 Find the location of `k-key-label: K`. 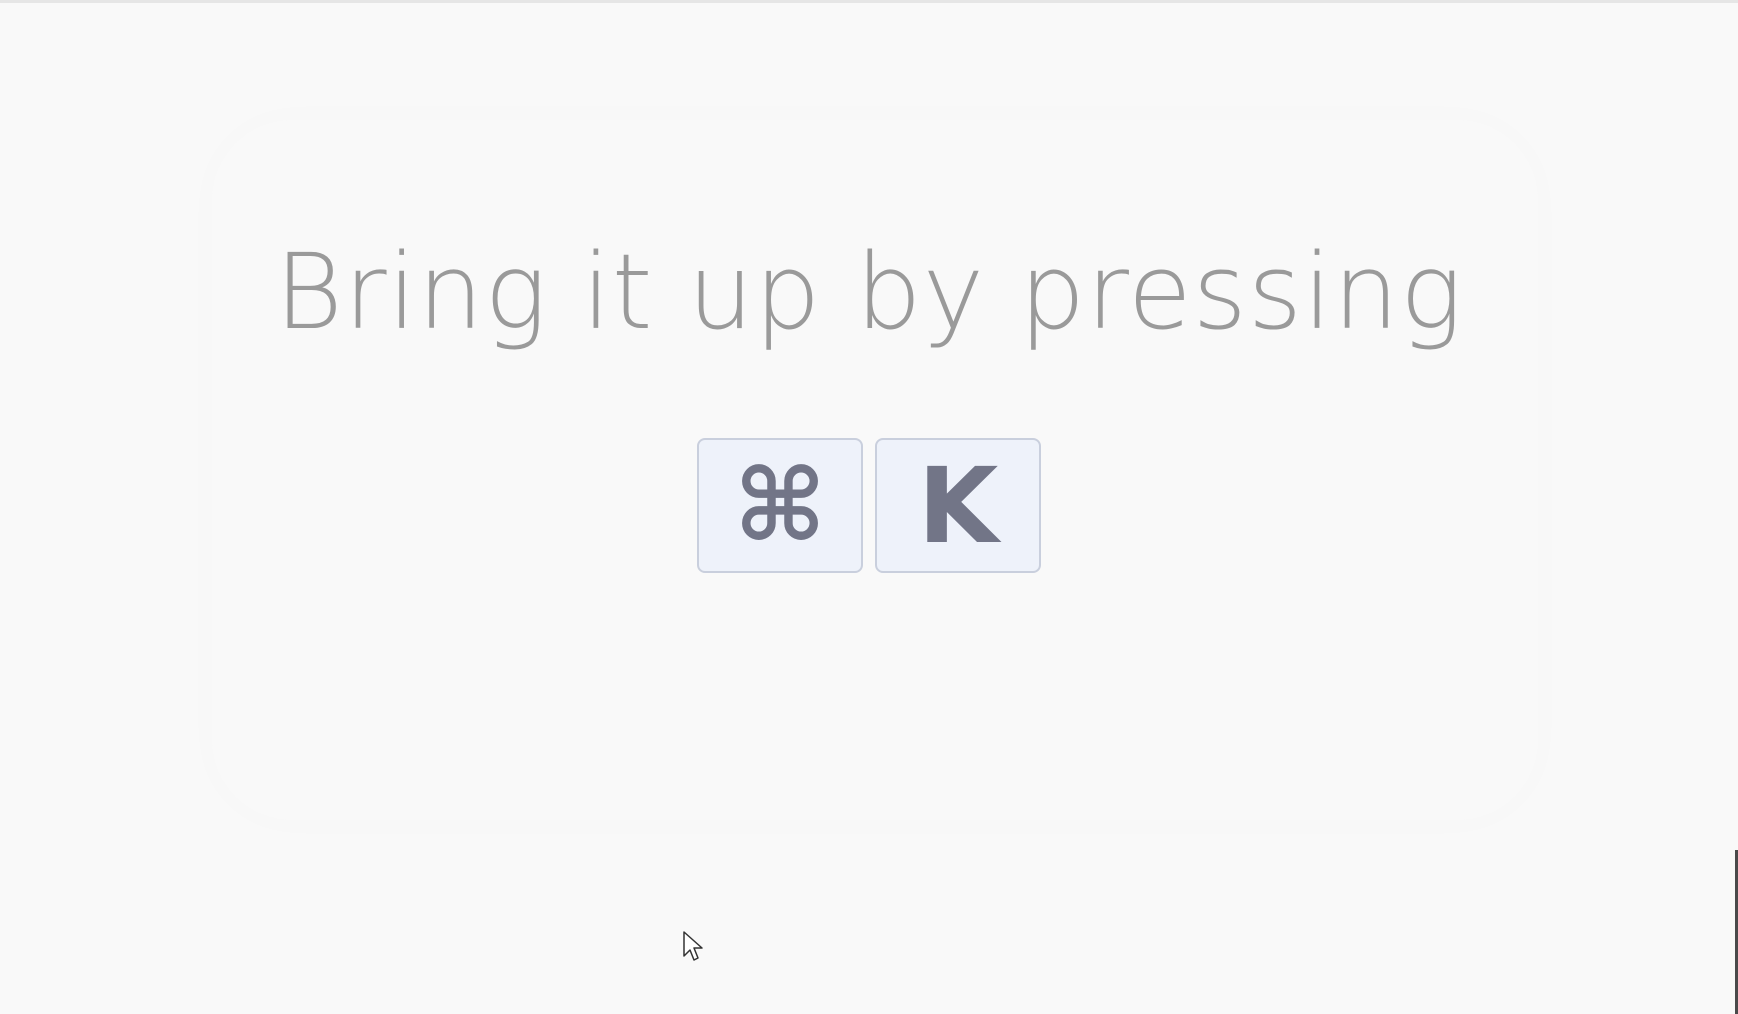

k-key-label: K is located at coordinates (958, 505).